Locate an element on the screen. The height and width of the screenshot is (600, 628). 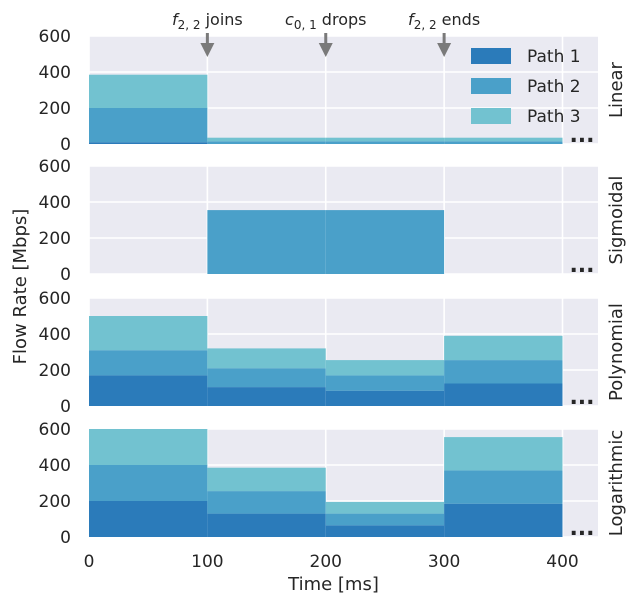
panel-title: Logarithmic is located at coordinates (616, 483).